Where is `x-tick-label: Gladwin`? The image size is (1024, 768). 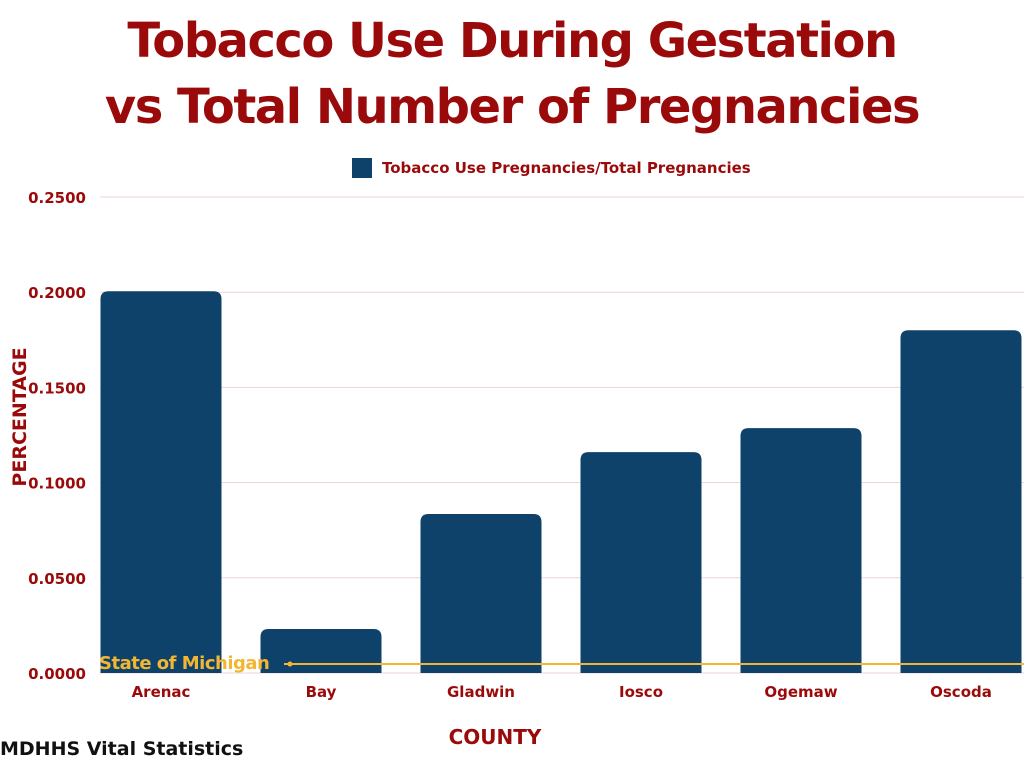
x-tick-label: Gladwin is located at coordinates (481, 692).